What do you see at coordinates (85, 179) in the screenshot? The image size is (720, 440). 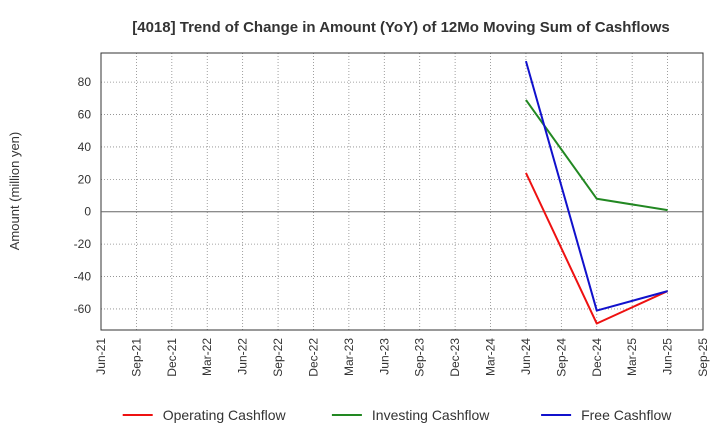 I see `y-tick-label: 20` at bounding box center [85, 179].